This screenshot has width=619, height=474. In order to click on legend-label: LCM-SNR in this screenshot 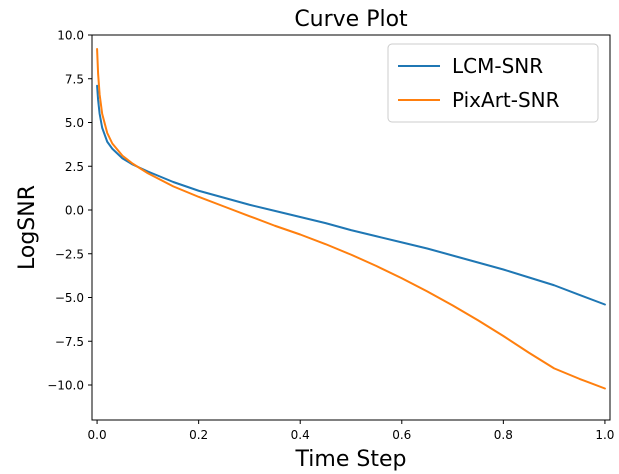, I will do `click(497, 66)`.